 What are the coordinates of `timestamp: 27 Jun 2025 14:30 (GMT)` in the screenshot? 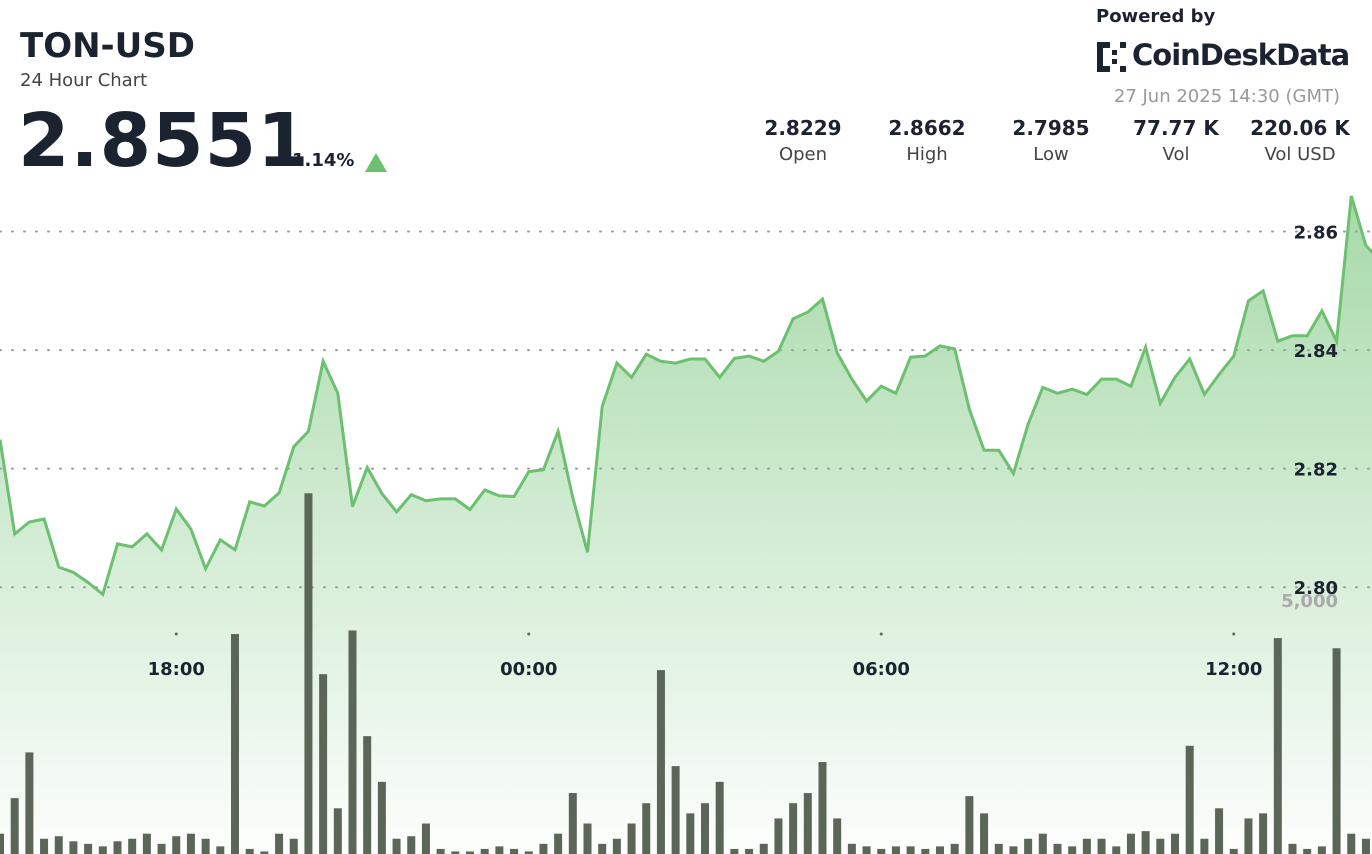 It's located at (1226, 96).